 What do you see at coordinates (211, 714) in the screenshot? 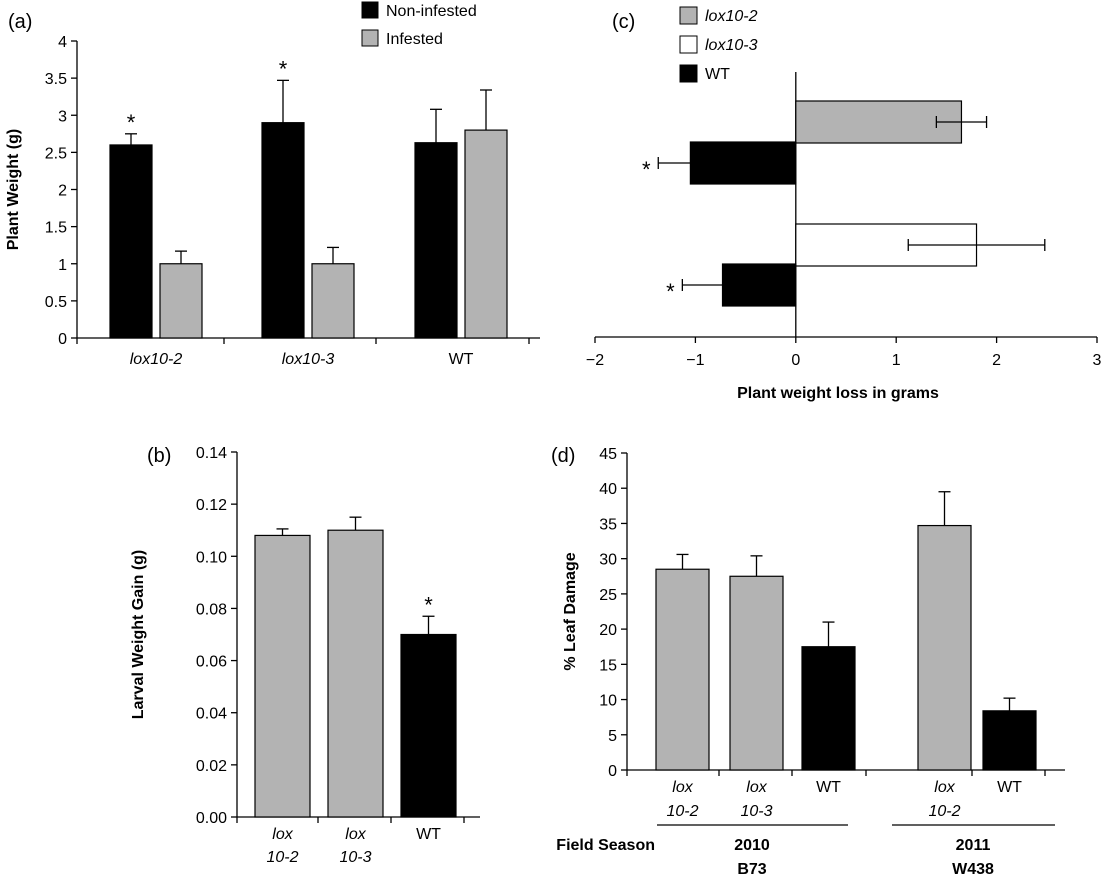
I see `y-tick-label: 0.04` at bounding box center [211, 714].